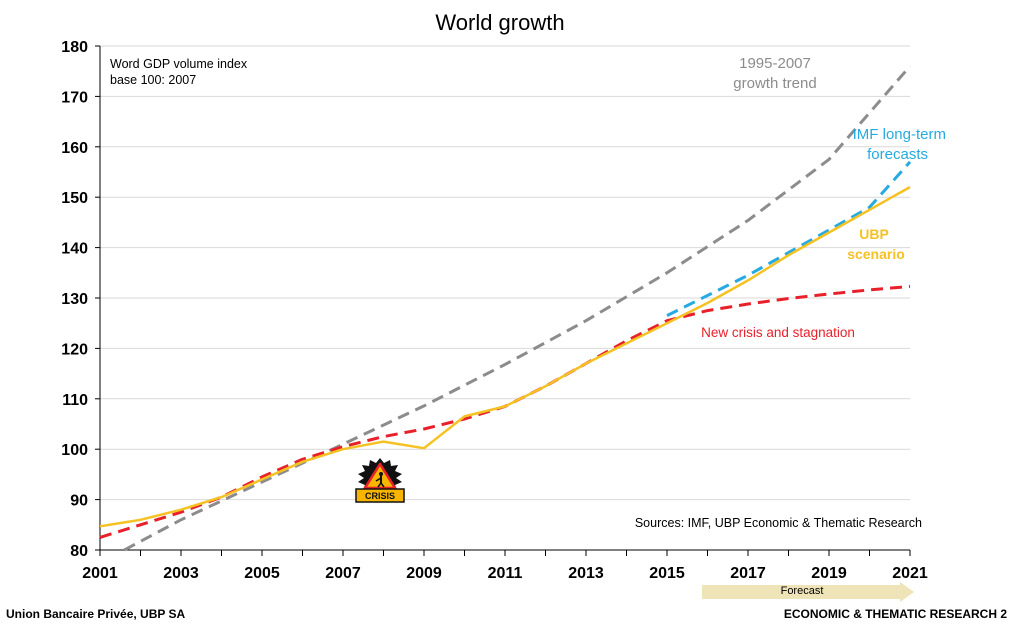 The image size is (1023, 631). What do you see at coordinates (774, 83) in the screenshot?
I see `trend-label-line-2: growth trend` at bounding box center [774, 83].